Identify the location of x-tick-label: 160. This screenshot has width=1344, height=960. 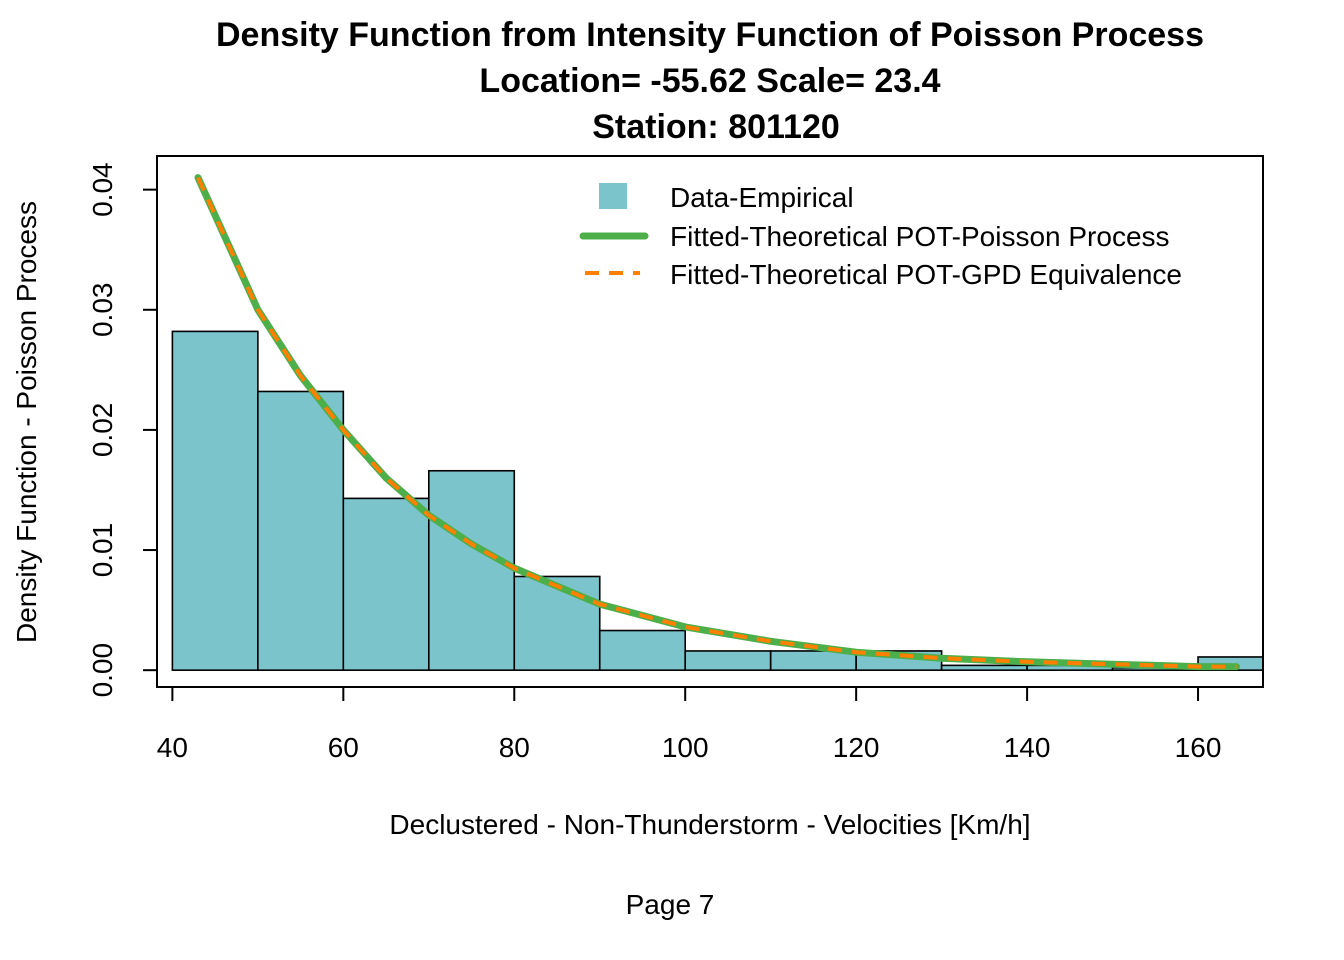
(1198, 747).